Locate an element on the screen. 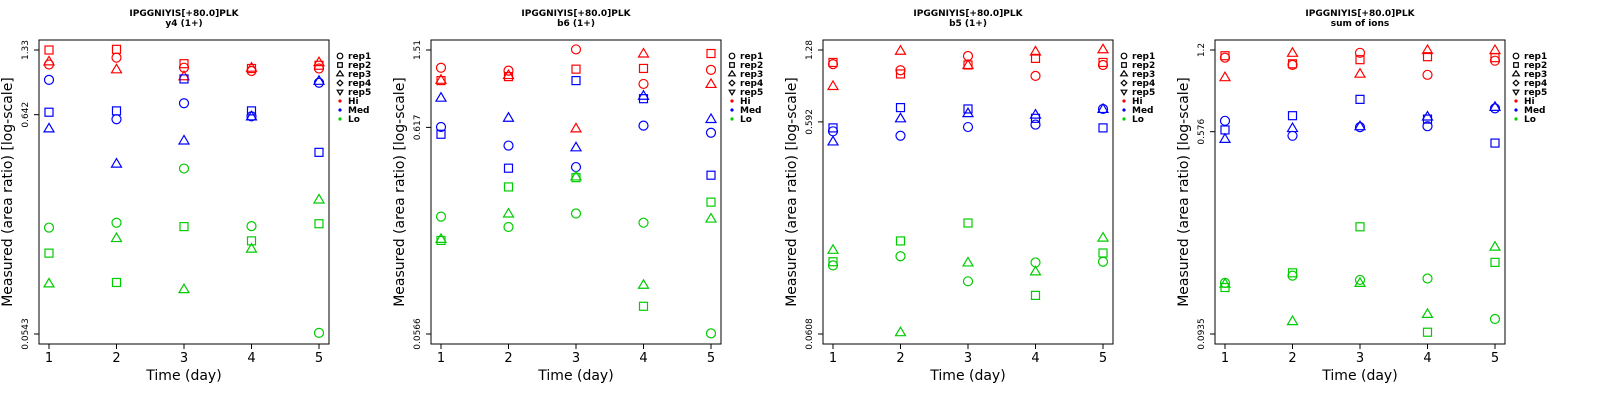 Image resolution: width=1600 pixels, height=400 pixels. y-tick-label: 0.0566 is located at coordinates (418, 334).